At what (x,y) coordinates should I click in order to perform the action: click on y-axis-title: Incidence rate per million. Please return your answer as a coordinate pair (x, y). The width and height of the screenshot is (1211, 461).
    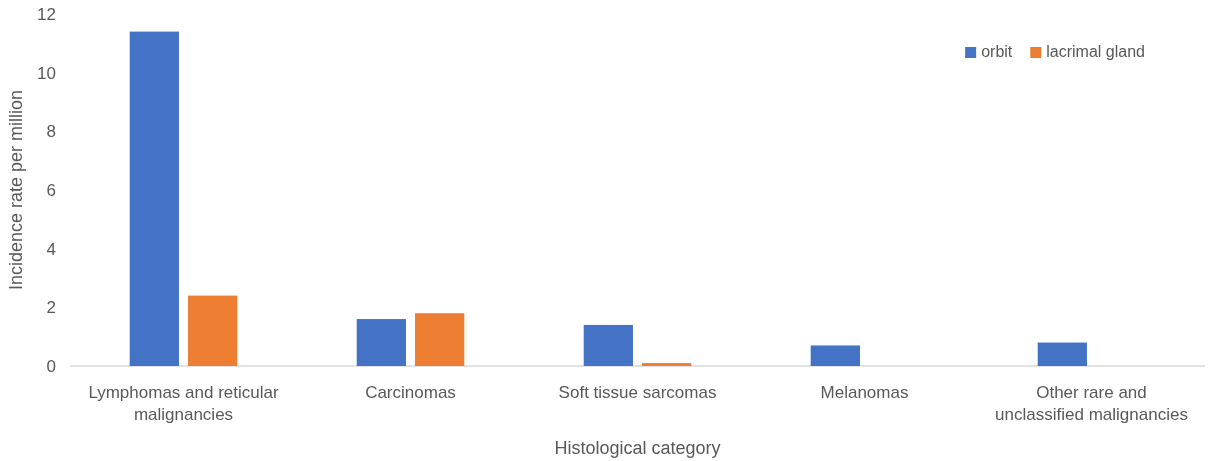
    Looking at the image, I should click on (16, 190).